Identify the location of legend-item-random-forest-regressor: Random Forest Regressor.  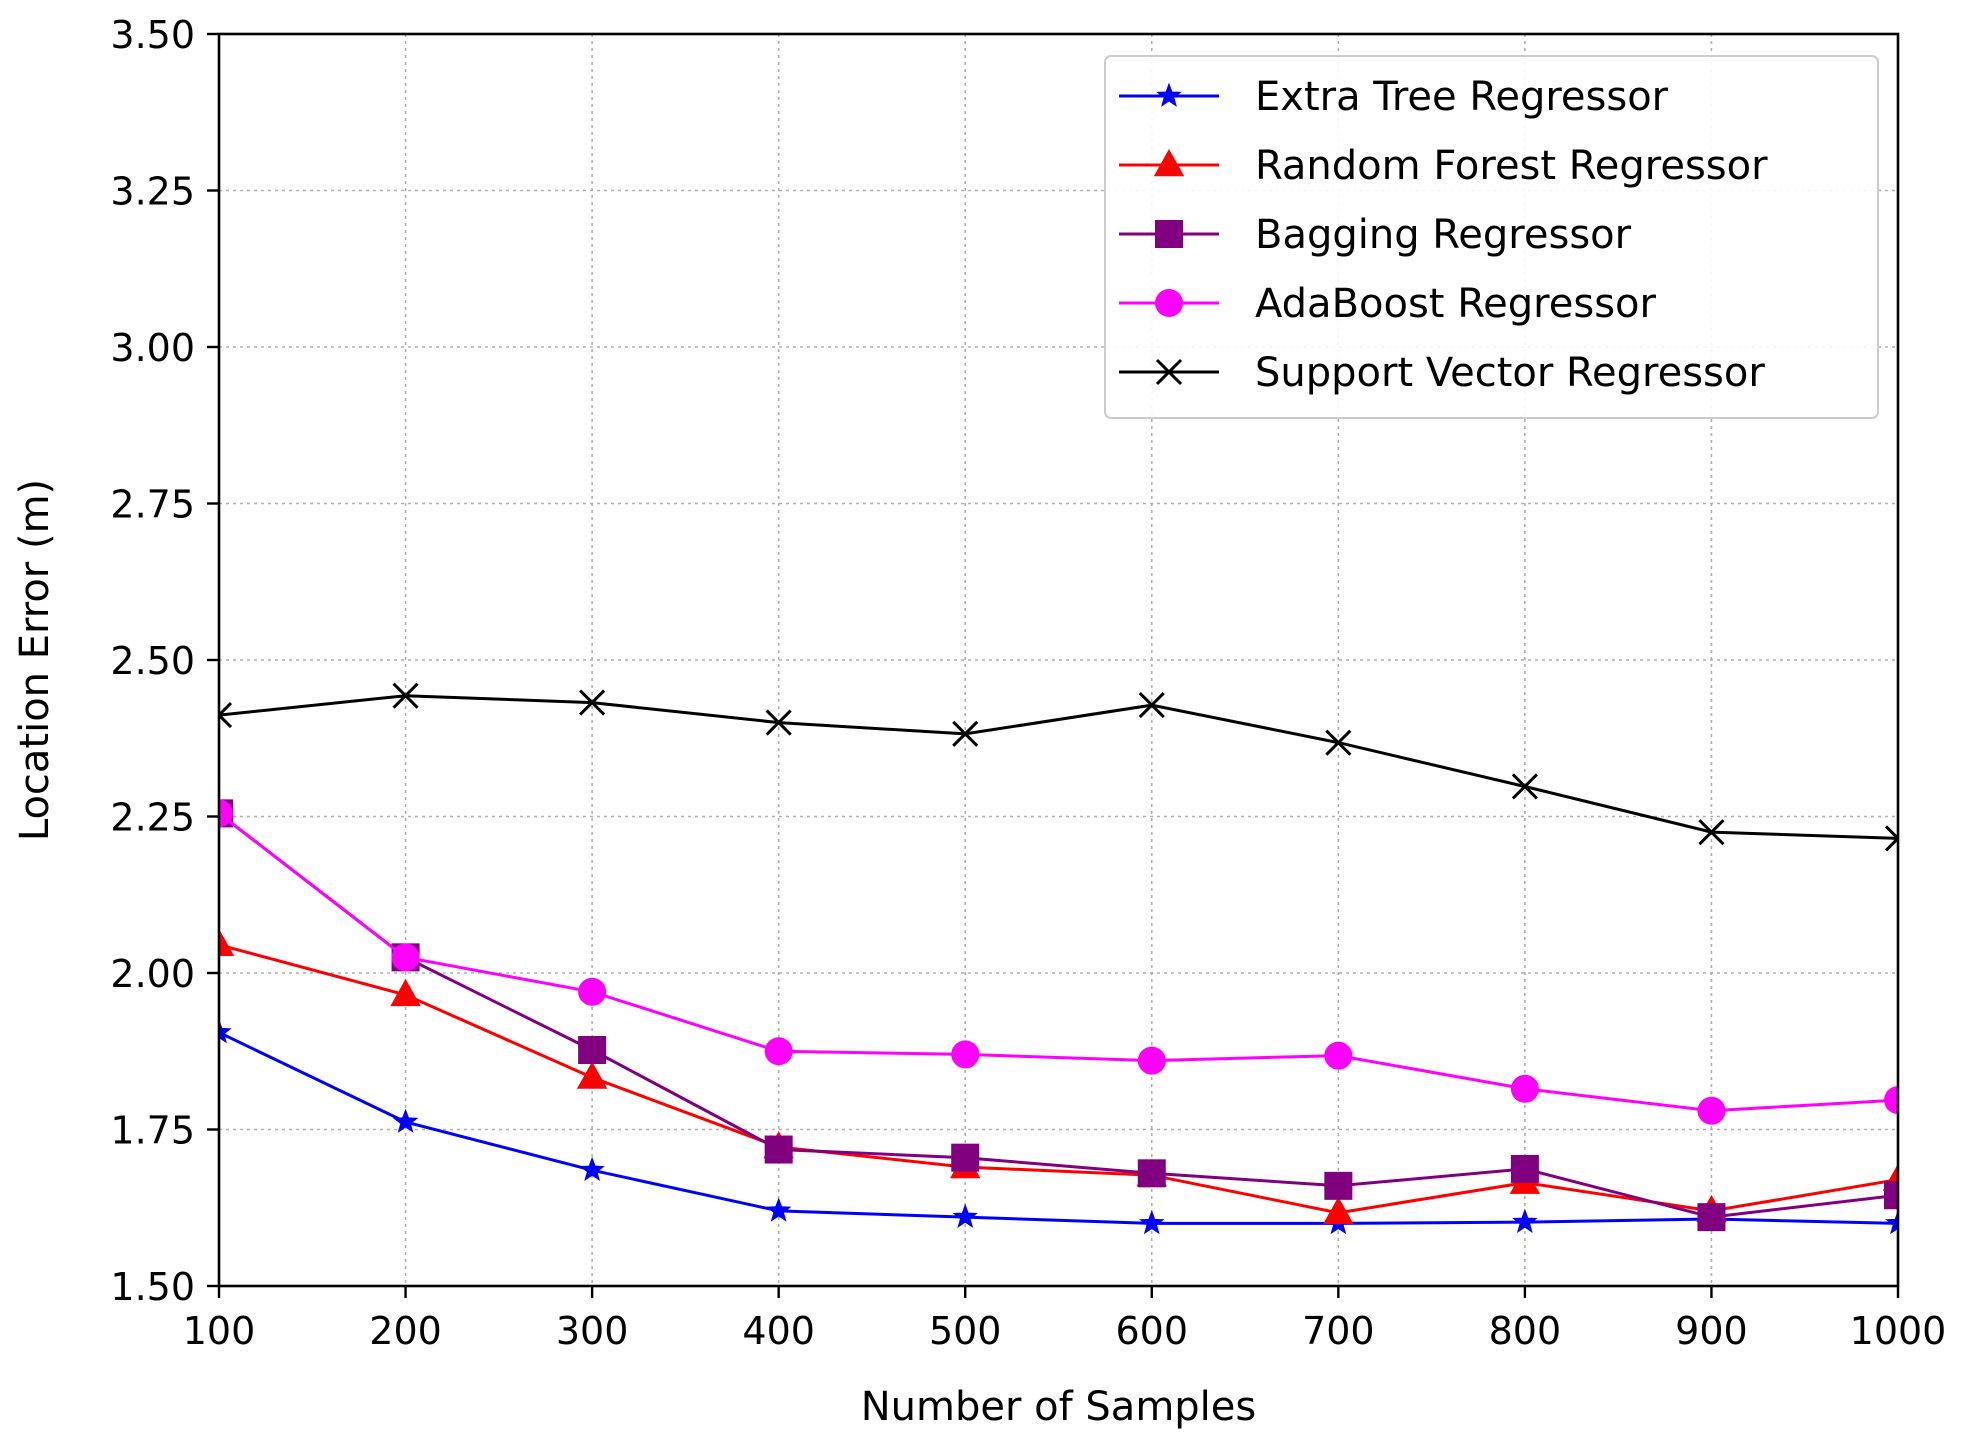
(1443, 166).